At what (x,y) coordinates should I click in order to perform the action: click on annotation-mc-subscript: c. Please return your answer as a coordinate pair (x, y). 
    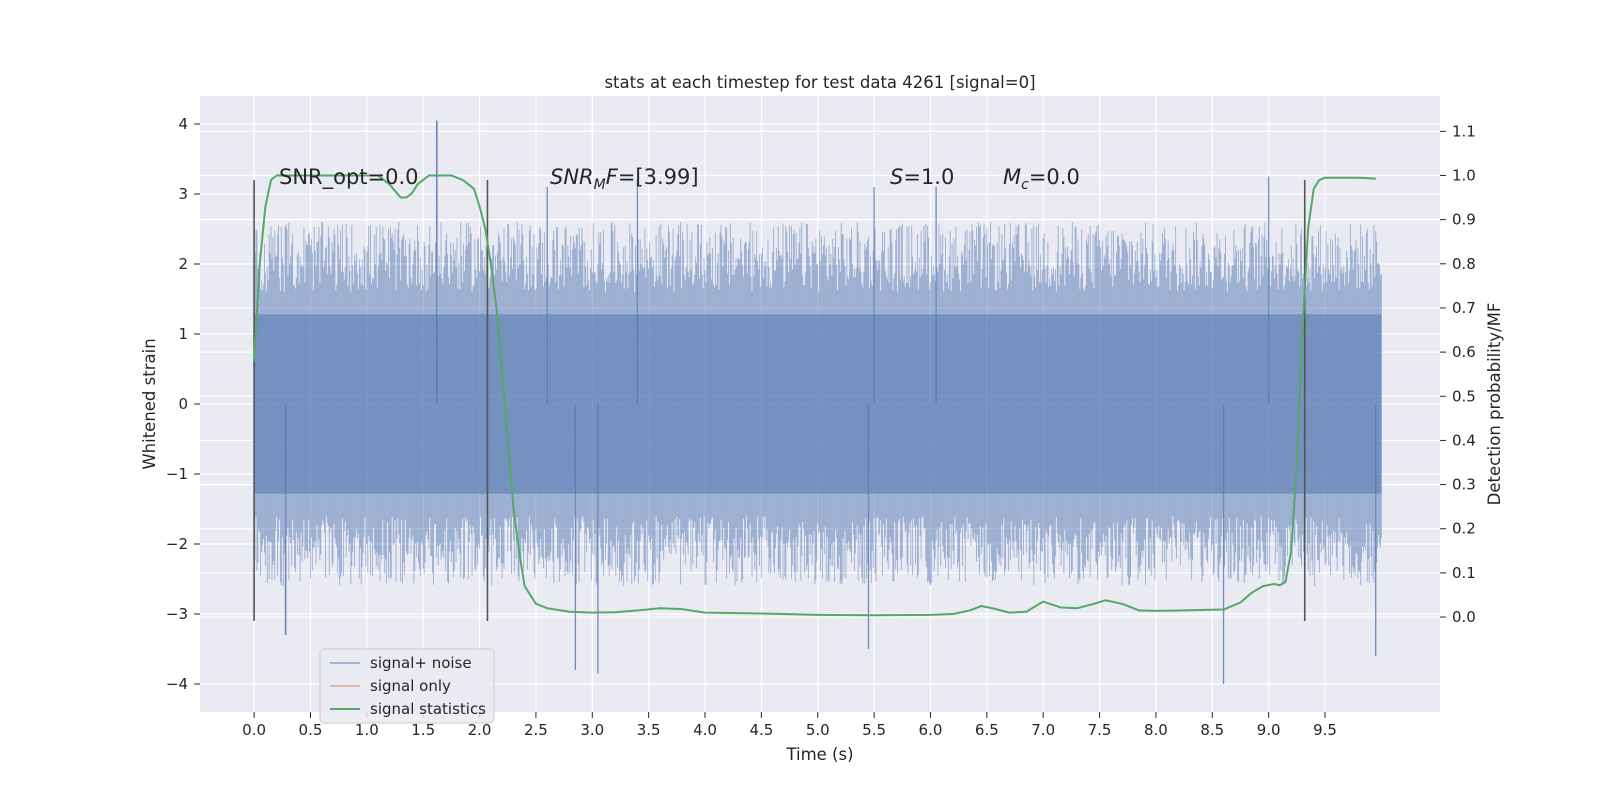
    Looking at the image, I should click on (1025, 185).